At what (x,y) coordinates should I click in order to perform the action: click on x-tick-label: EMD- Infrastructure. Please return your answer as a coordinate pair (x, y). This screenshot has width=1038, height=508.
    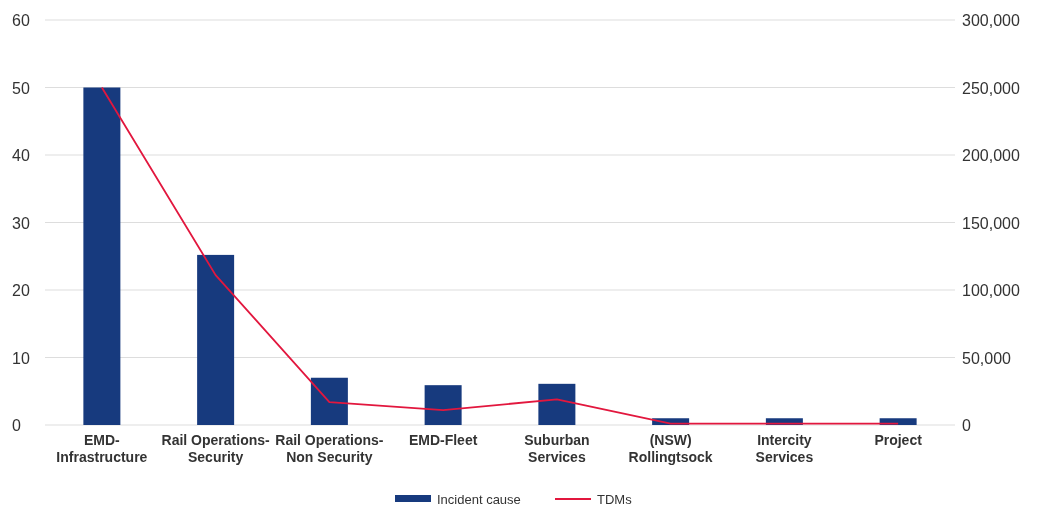
    Looking at the image, I should click on (102, 448).